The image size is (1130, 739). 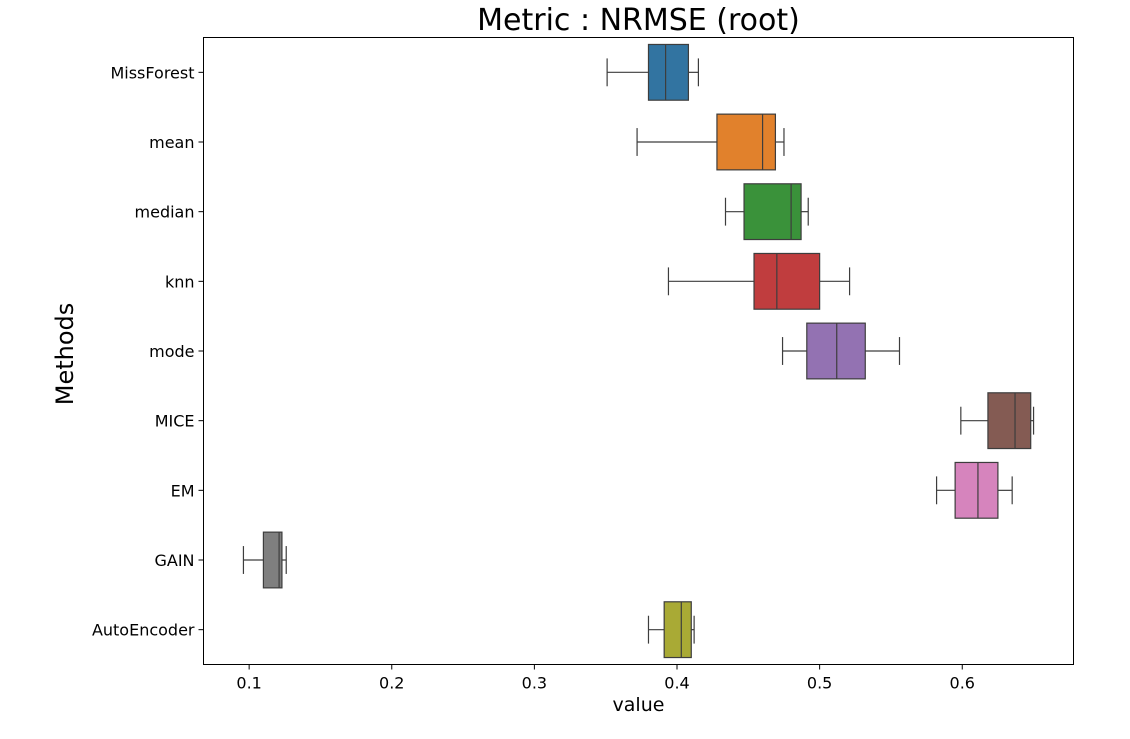 I want to click on chart-title: Metric : NRMSE (root), so click(x=638, y=20).